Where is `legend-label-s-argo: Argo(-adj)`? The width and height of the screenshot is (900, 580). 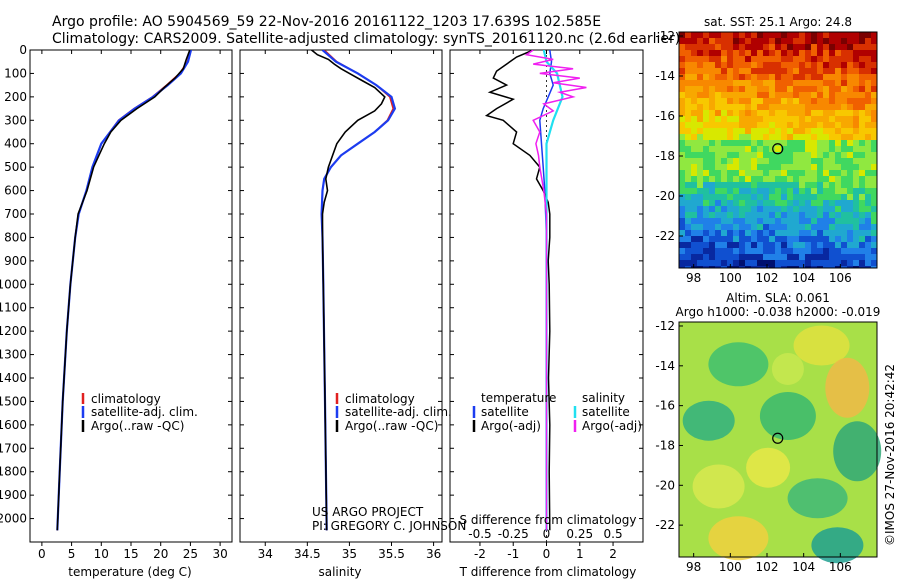 legend-label-s-argo: Argo(-adj) is located at coordinates (612, 426).